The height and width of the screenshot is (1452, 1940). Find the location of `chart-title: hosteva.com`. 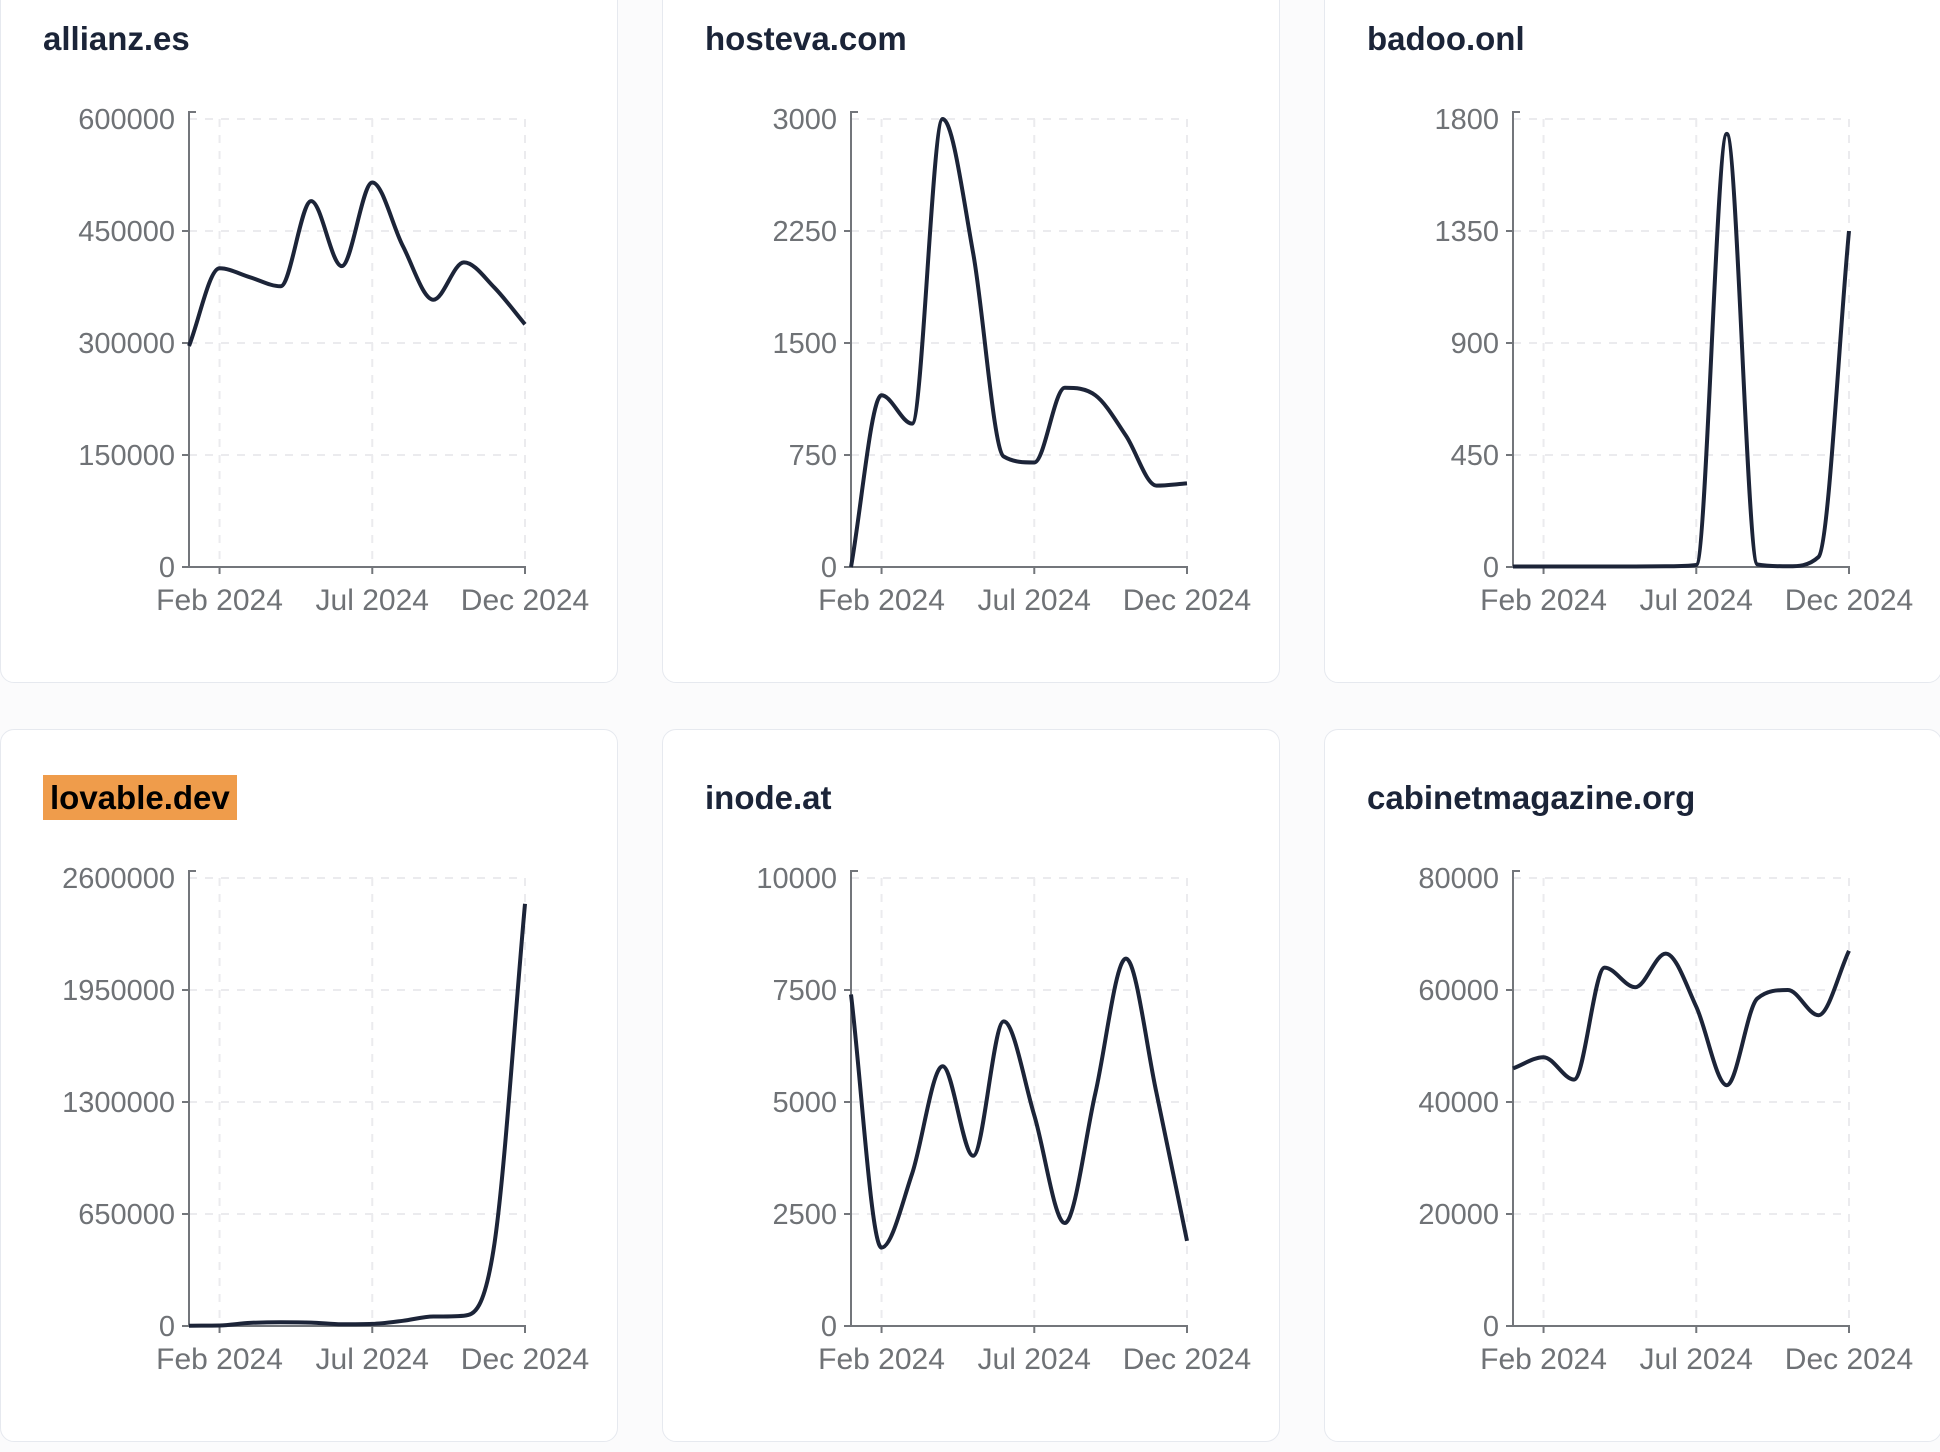

chart-title: hosteva.com is located at coordinates (806, 39).